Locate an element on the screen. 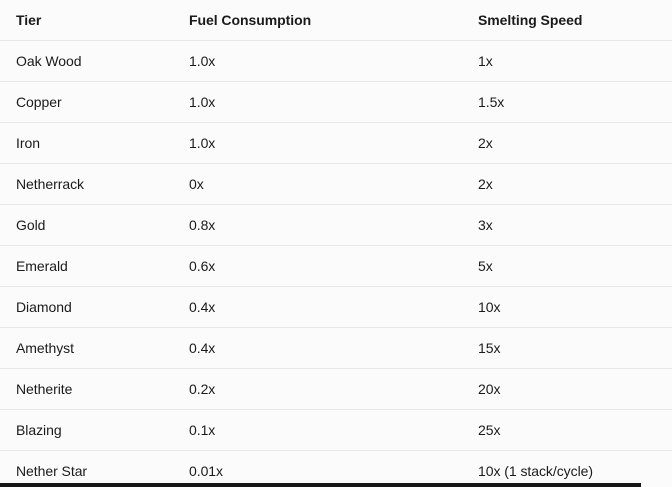  table-cell: Netherite is located at coordinates (86, 389).